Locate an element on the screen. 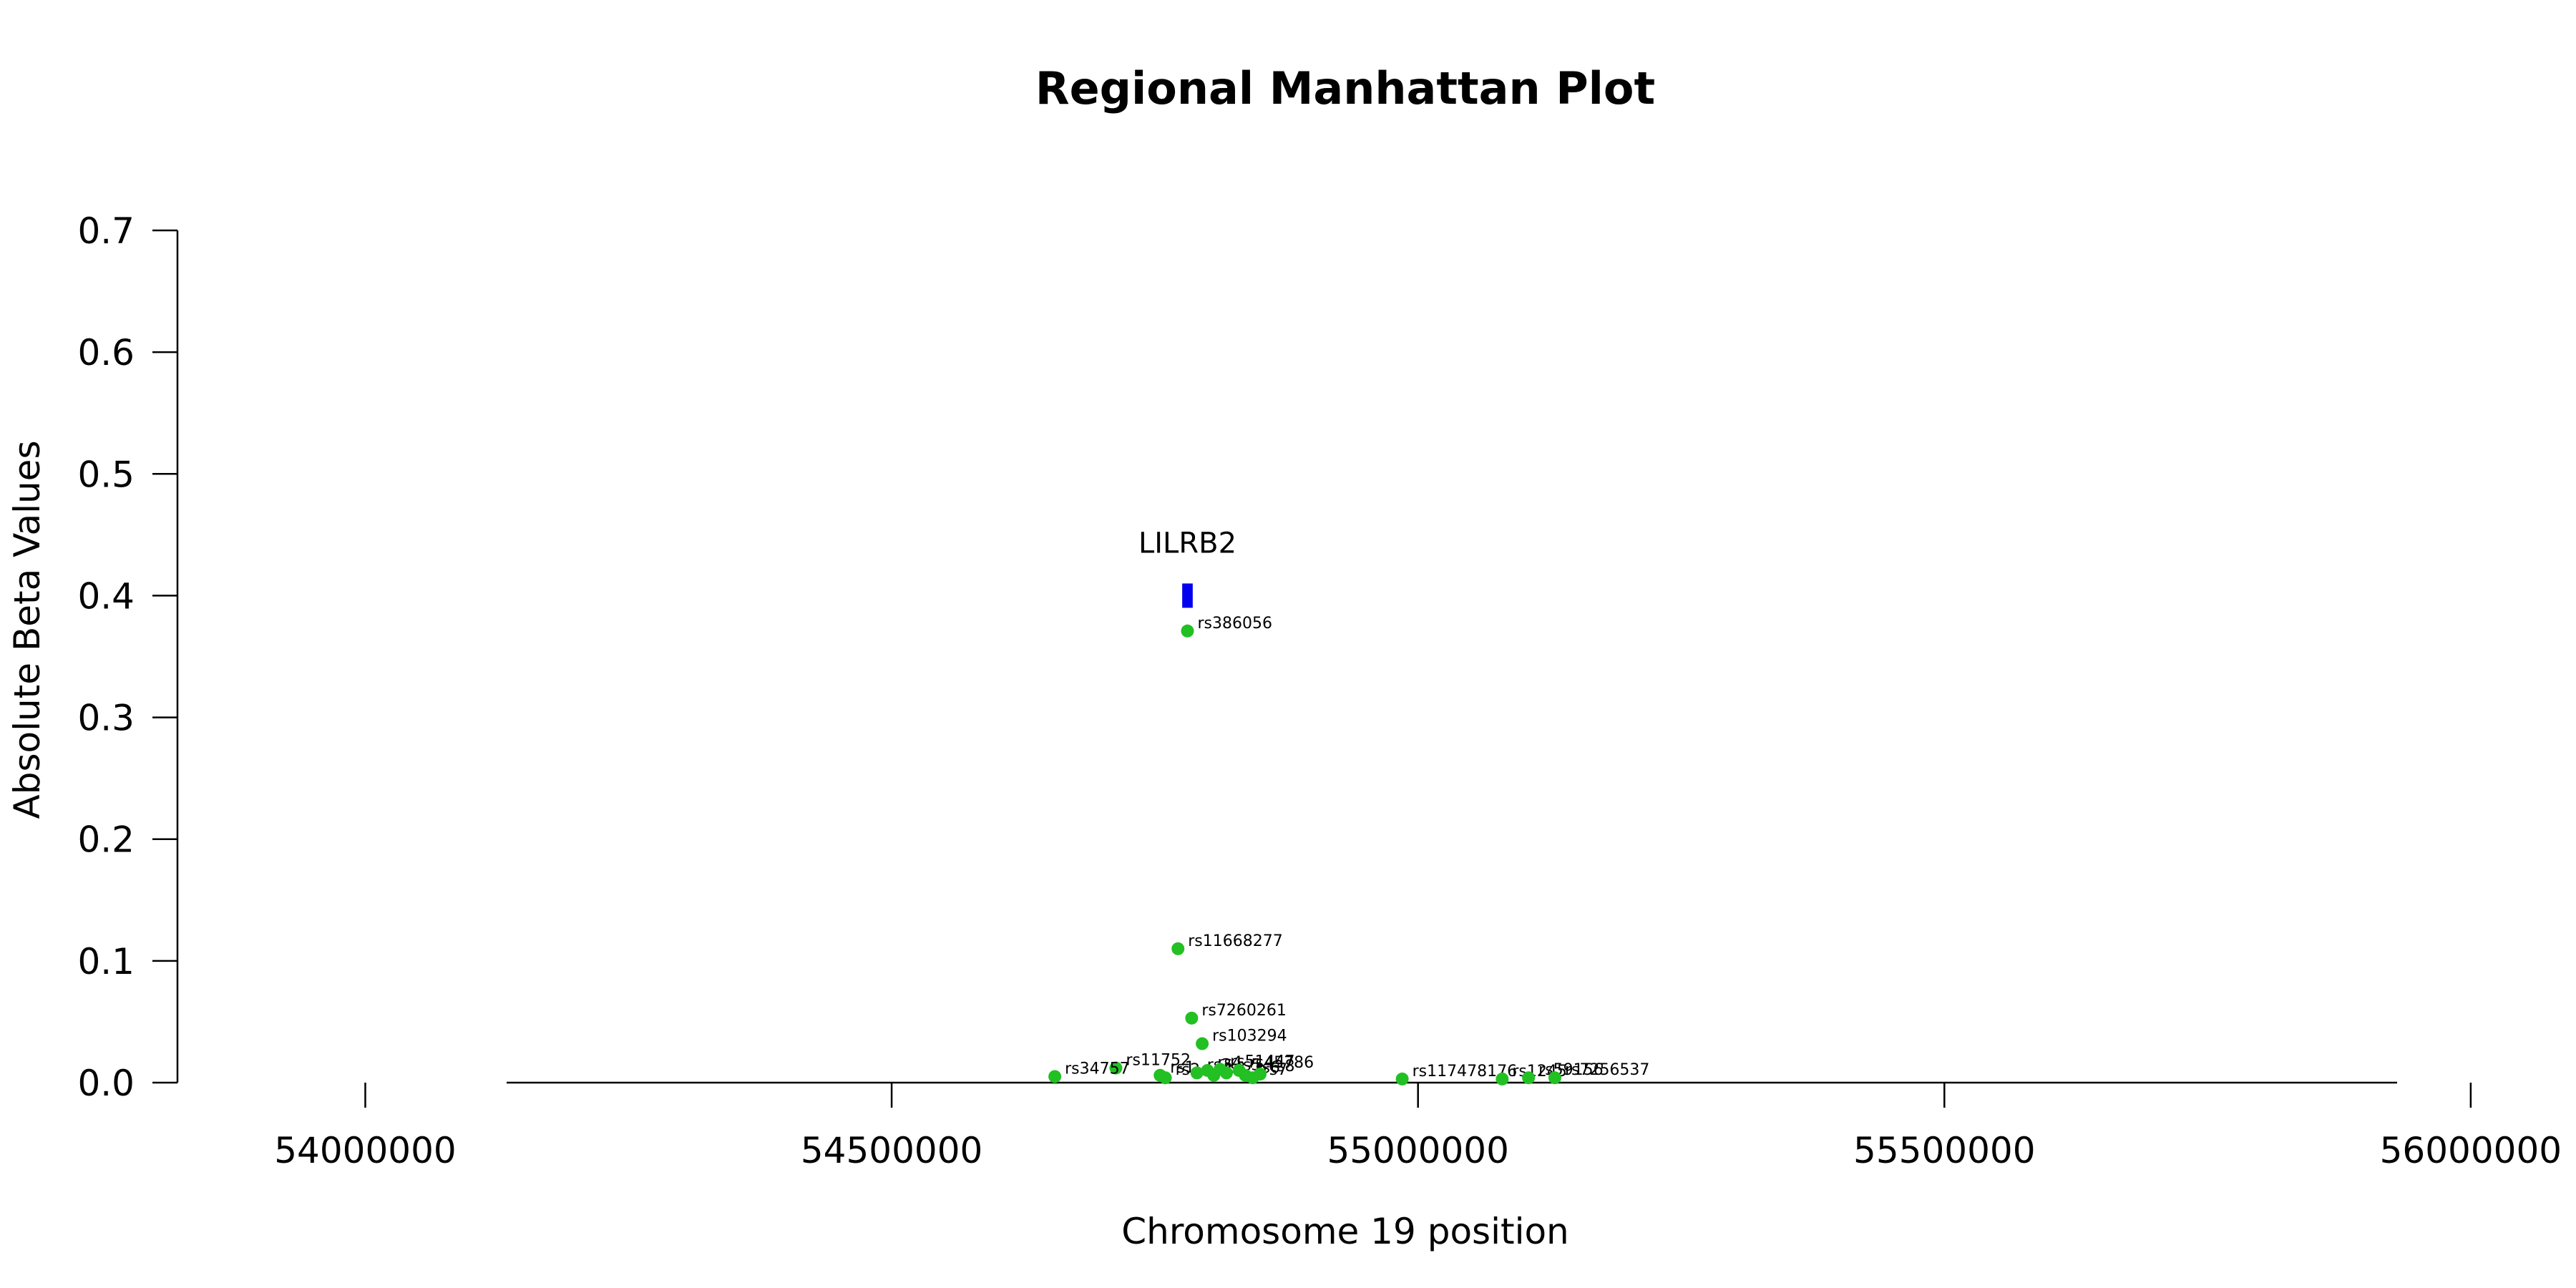 This screenshot has height=1288, width=2576. y-axis: 0.0 0.1 0.2 0.3 0.4 0.5 0.6 0.7 is located at coordinates (128, 657).